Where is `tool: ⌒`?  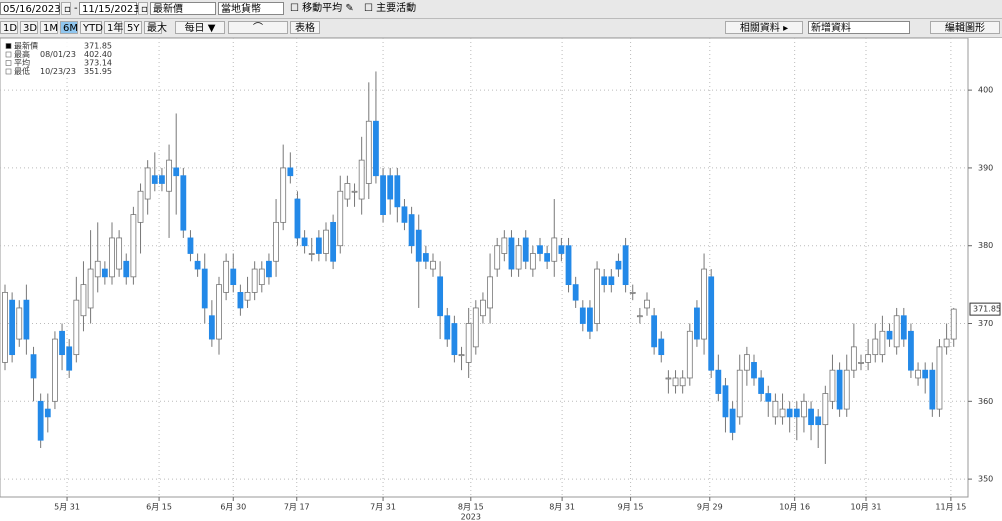 tool: ⌒ is located at coordinates (258, 27).